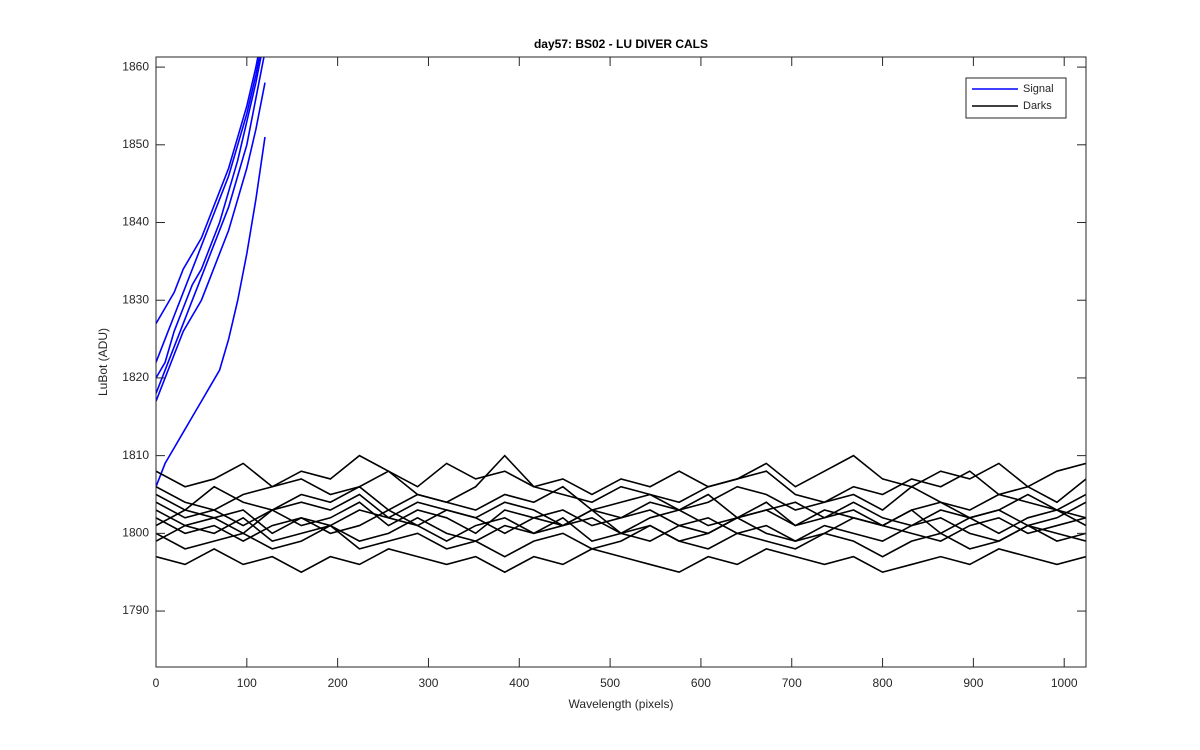  I want to click on x-tick-label: 300, so click(428, 683).